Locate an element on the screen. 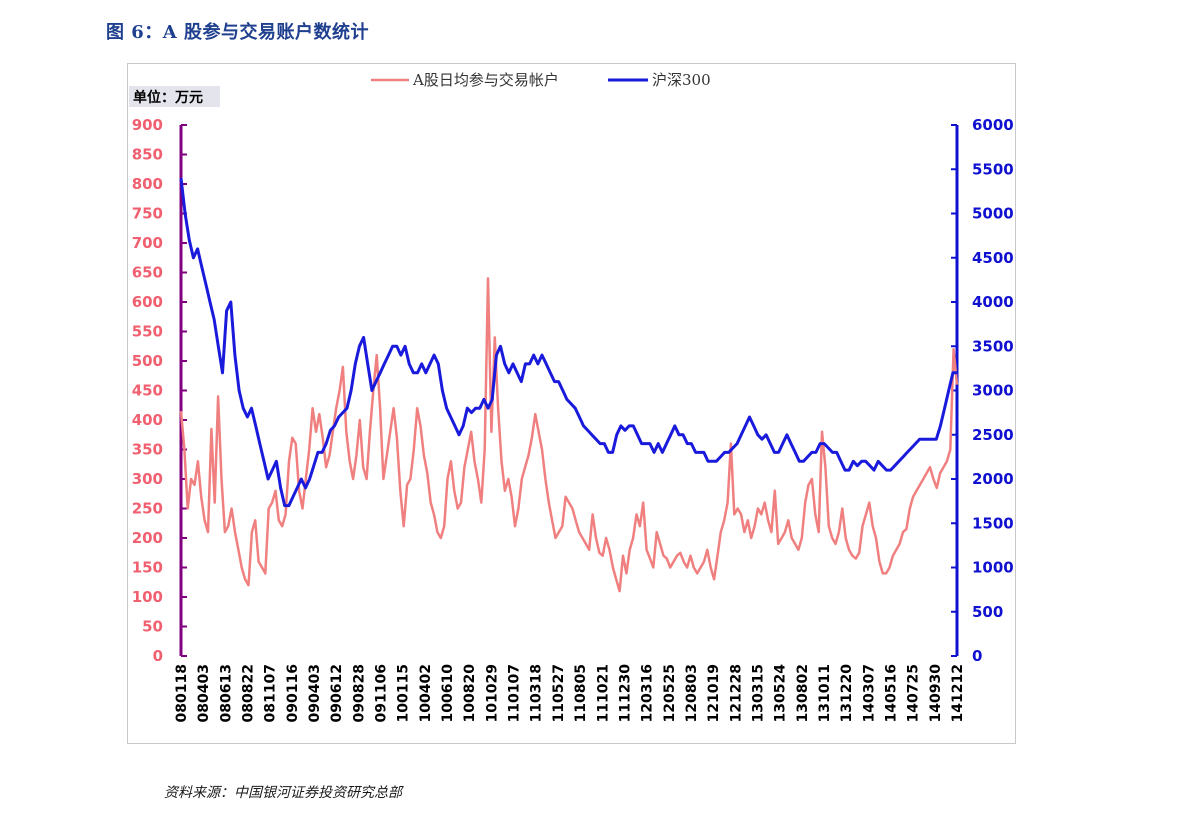 The height and width of the screenshot is (820, 1191). x-tick-label: 121228 is located at coordinates (736, 693).